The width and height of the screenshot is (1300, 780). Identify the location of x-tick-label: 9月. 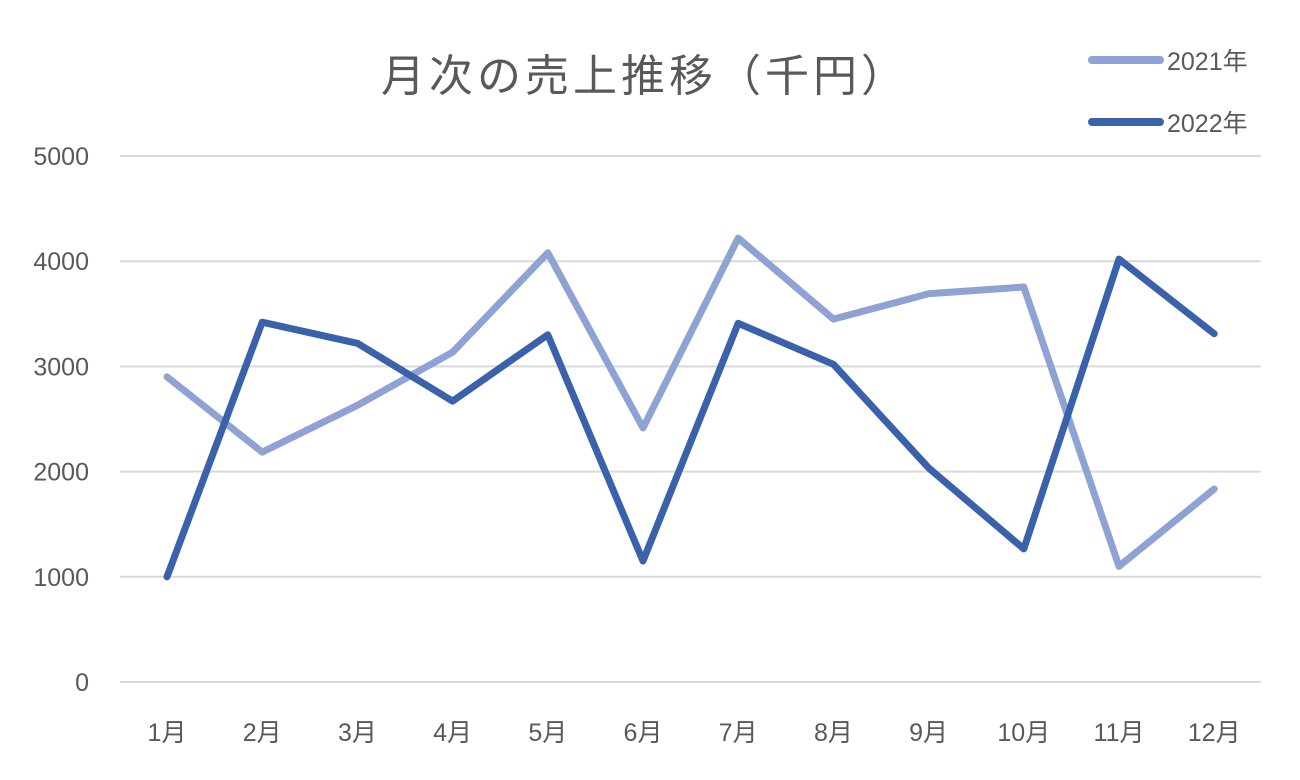
(928, 733).